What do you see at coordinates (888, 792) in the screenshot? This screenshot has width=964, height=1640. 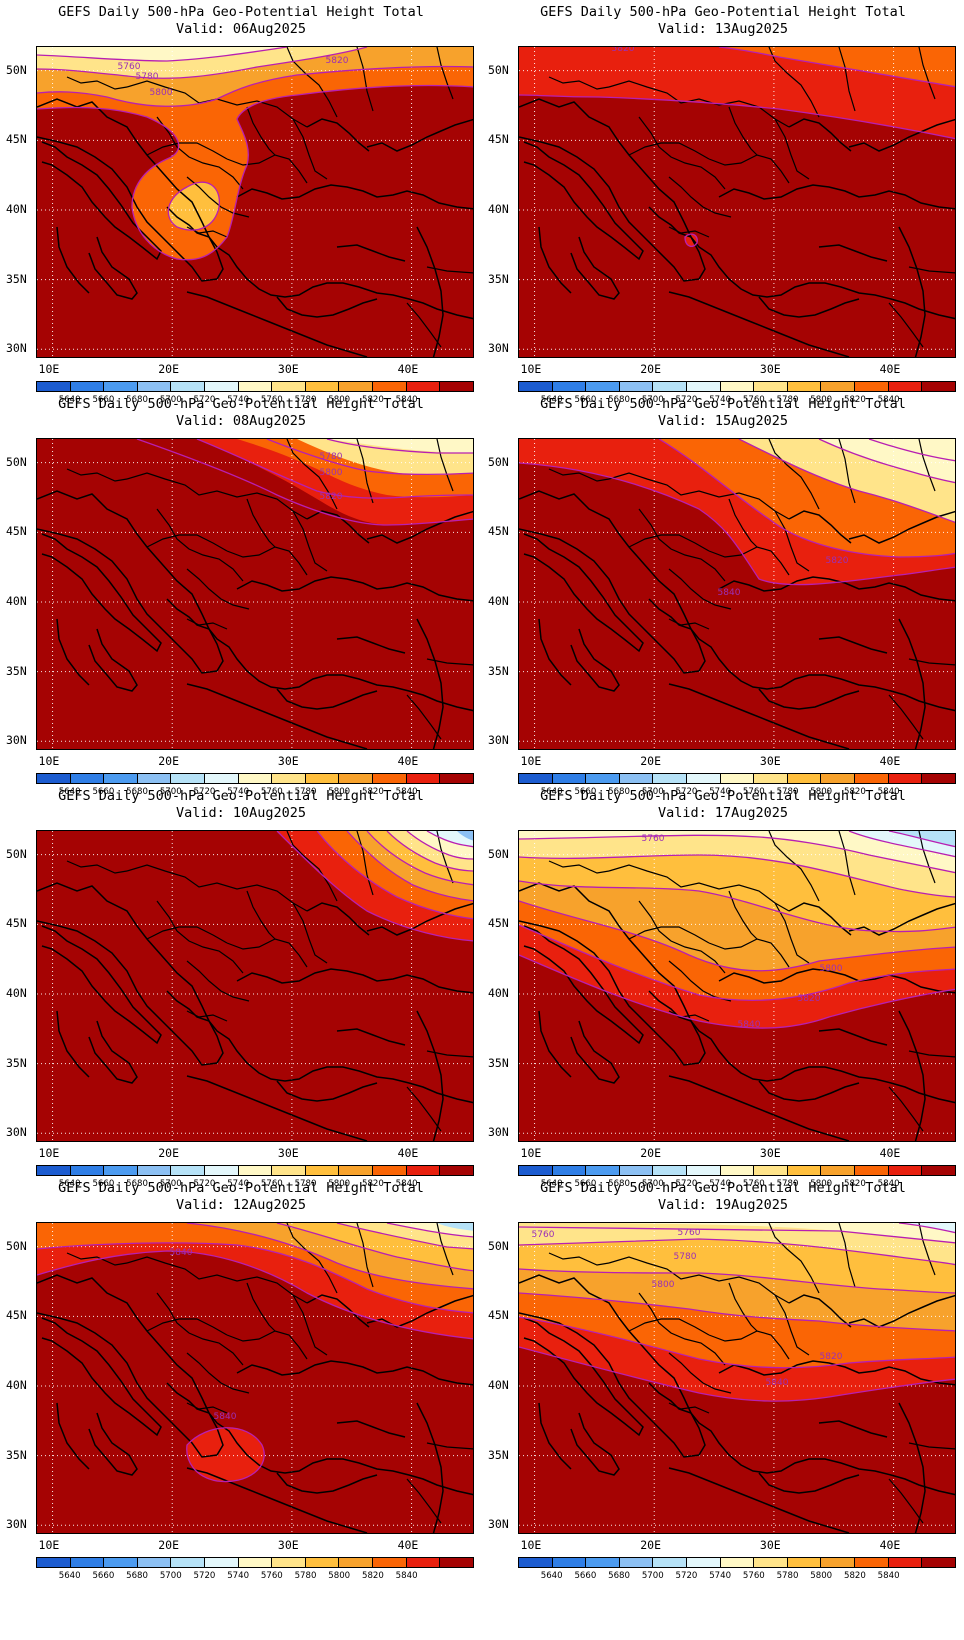 I see `colorbar-level-label: 5840` at bounding box center [888, 792].